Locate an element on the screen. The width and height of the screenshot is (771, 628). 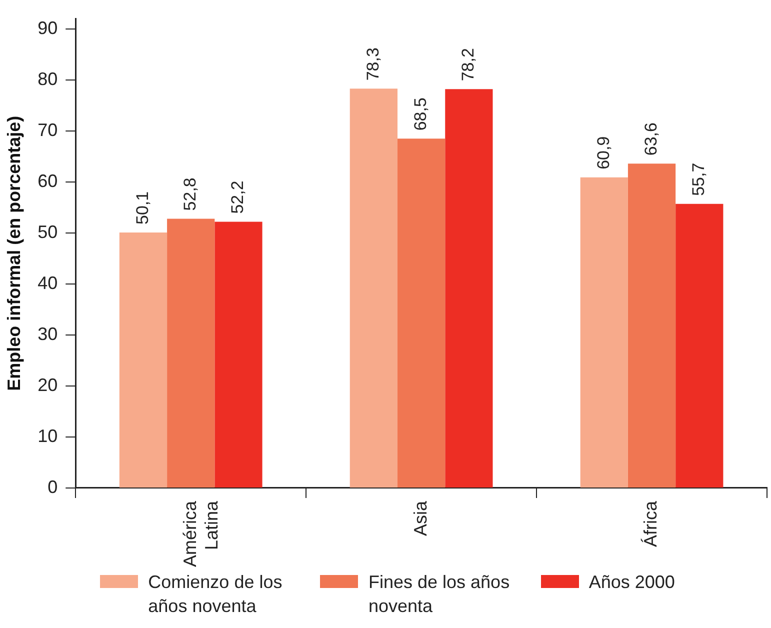
legend-label: Comienzo de los años noventa is located at coordinates (216, 594).